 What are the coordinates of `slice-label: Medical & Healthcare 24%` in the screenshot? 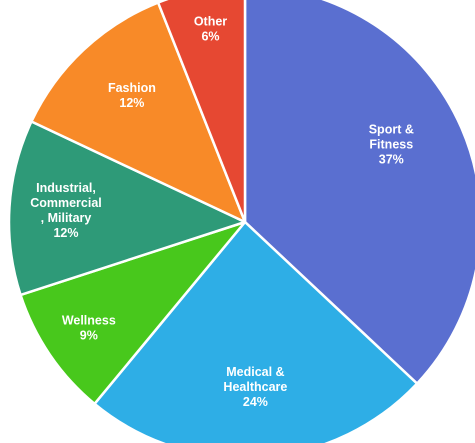 It's located at (255, 387).